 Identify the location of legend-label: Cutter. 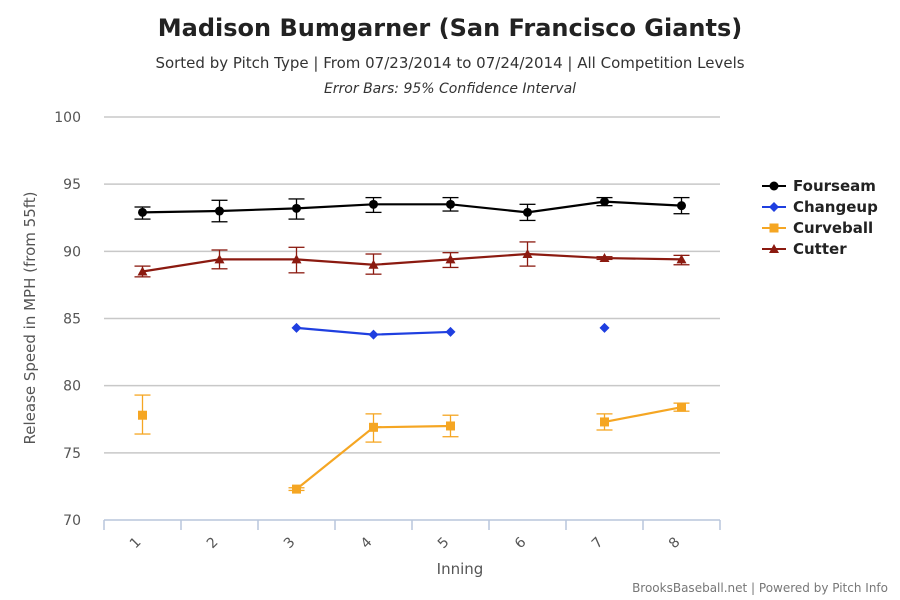
(820, 249).